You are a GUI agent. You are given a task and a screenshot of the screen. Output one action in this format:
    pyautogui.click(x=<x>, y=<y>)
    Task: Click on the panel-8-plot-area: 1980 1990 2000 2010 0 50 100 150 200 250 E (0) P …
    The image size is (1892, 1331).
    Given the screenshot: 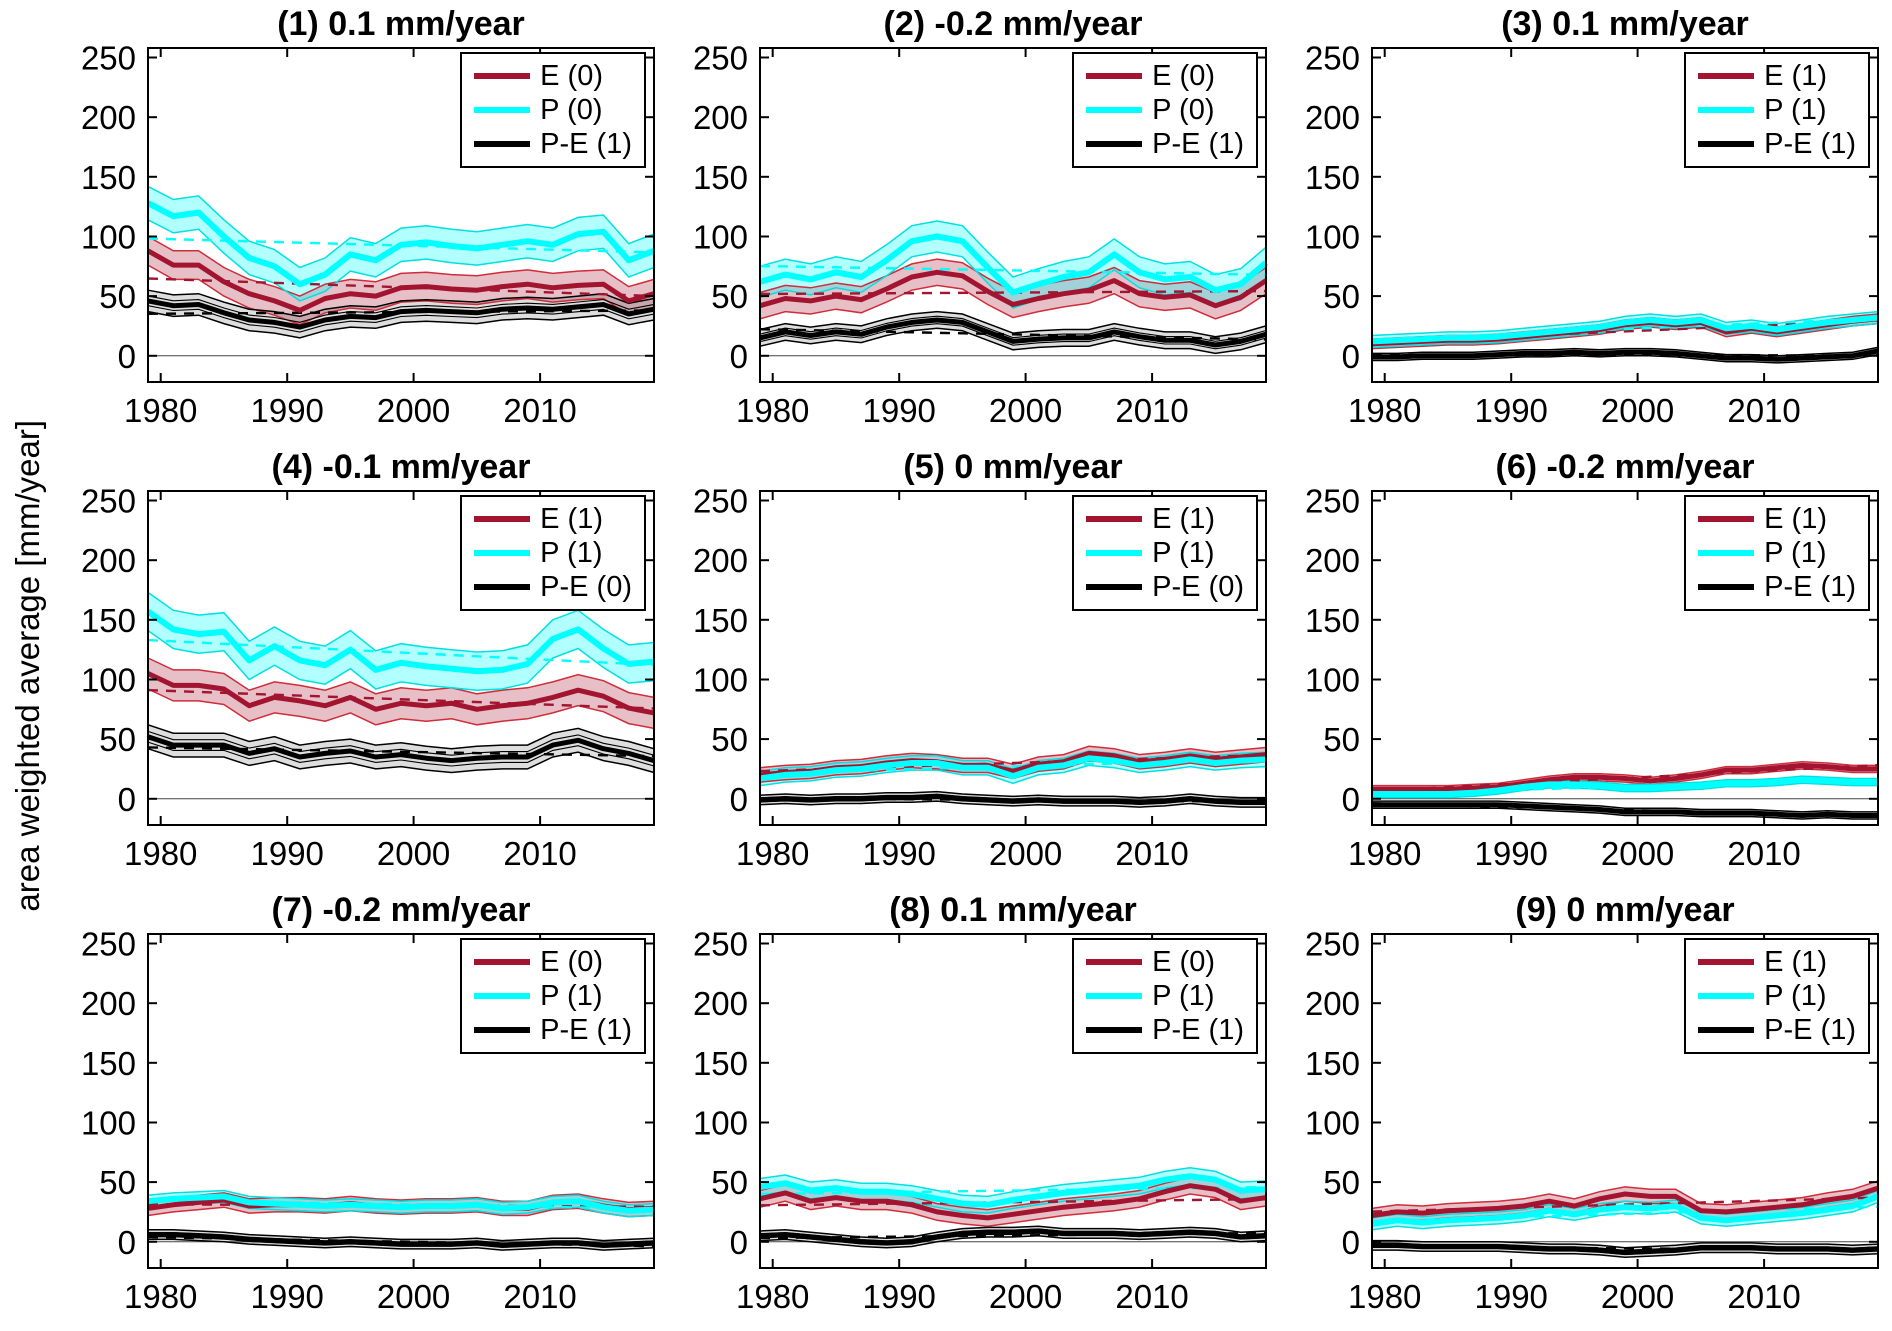 What is the action you would take?
    pyautogui.click(x=974, y=1127)
    